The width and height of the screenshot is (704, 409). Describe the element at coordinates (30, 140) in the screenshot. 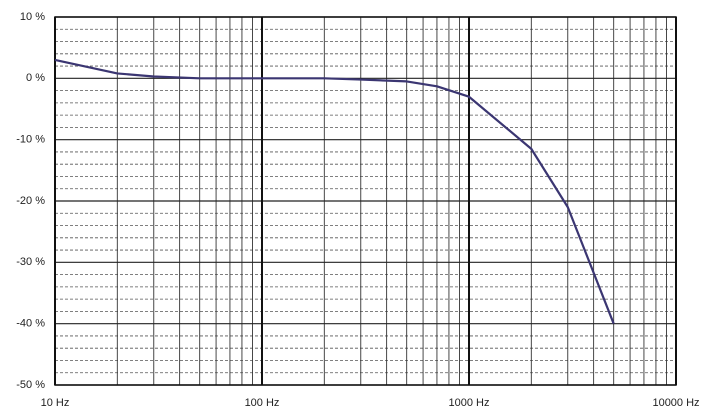

I see `y-tick-label: -10 %` at that location.